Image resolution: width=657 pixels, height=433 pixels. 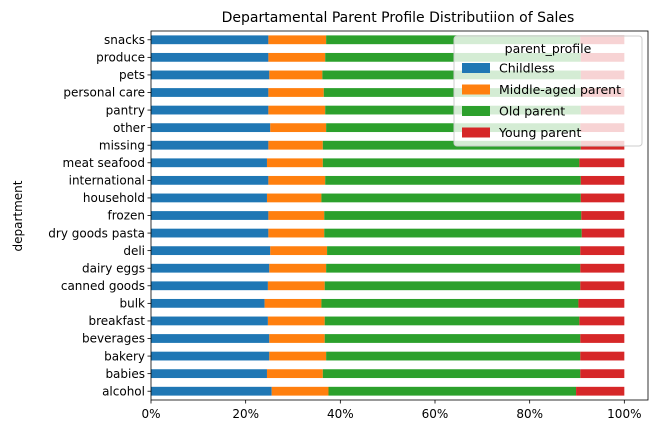 What do you see at coordinates (134, 251) in the screenshot?
I see `y-tick-label: deli` at bounding box center [134, 251].